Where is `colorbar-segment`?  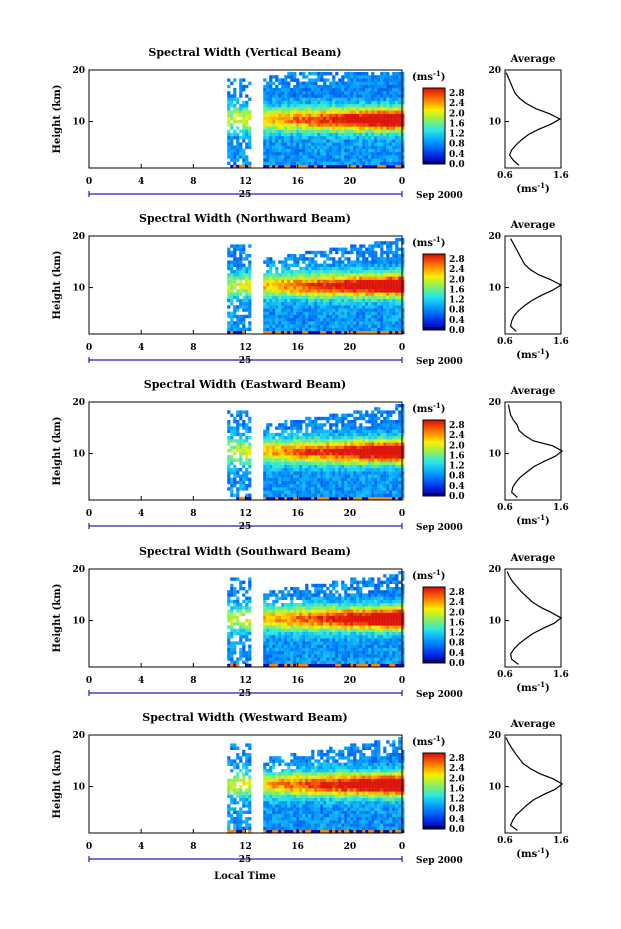 colorbar-segment is located at coordinates (434, 289).